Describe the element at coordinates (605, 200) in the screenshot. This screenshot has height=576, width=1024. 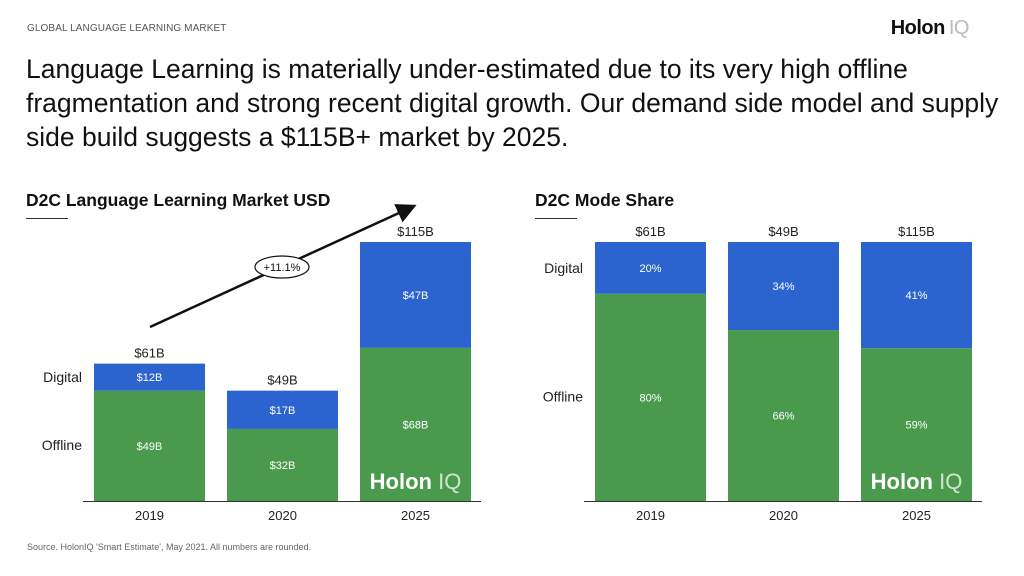
I see `chart-title-share: D2C Mode Share` at that location.